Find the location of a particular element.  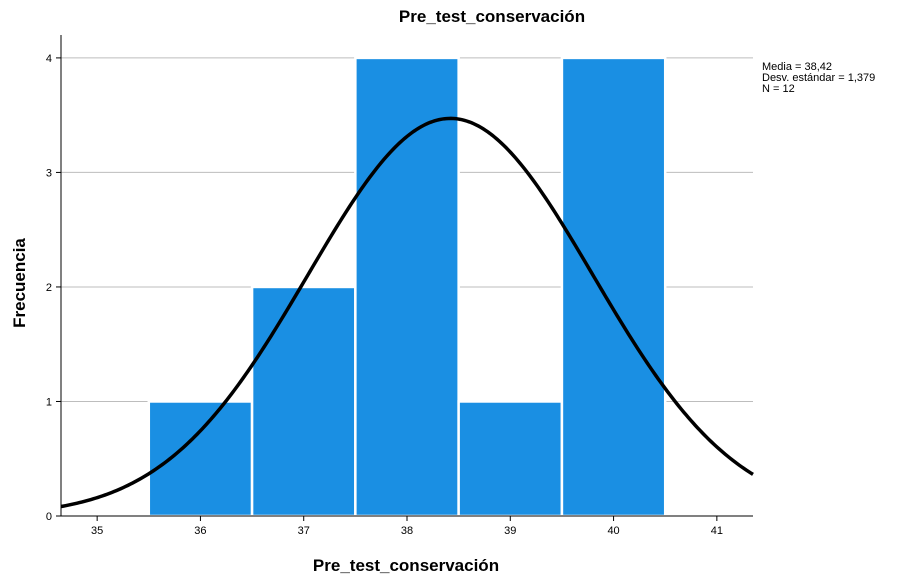

x-tick-label-41: 41 is located at coordinates (717, 531).